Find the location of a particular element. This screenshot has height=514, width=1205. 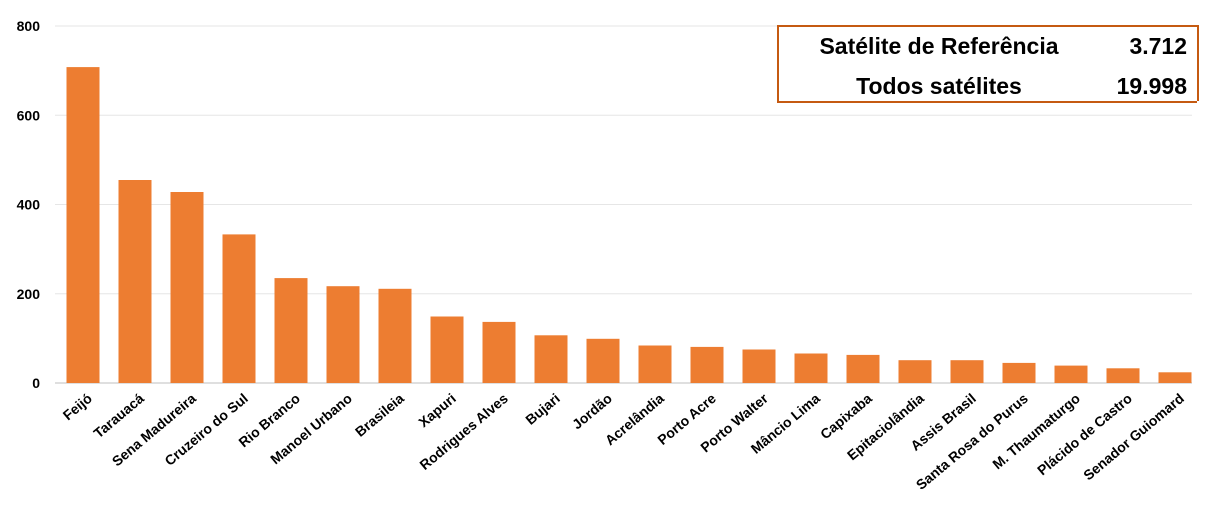

summary-label: Satélite de Referência is located at coordinates (939, 46).